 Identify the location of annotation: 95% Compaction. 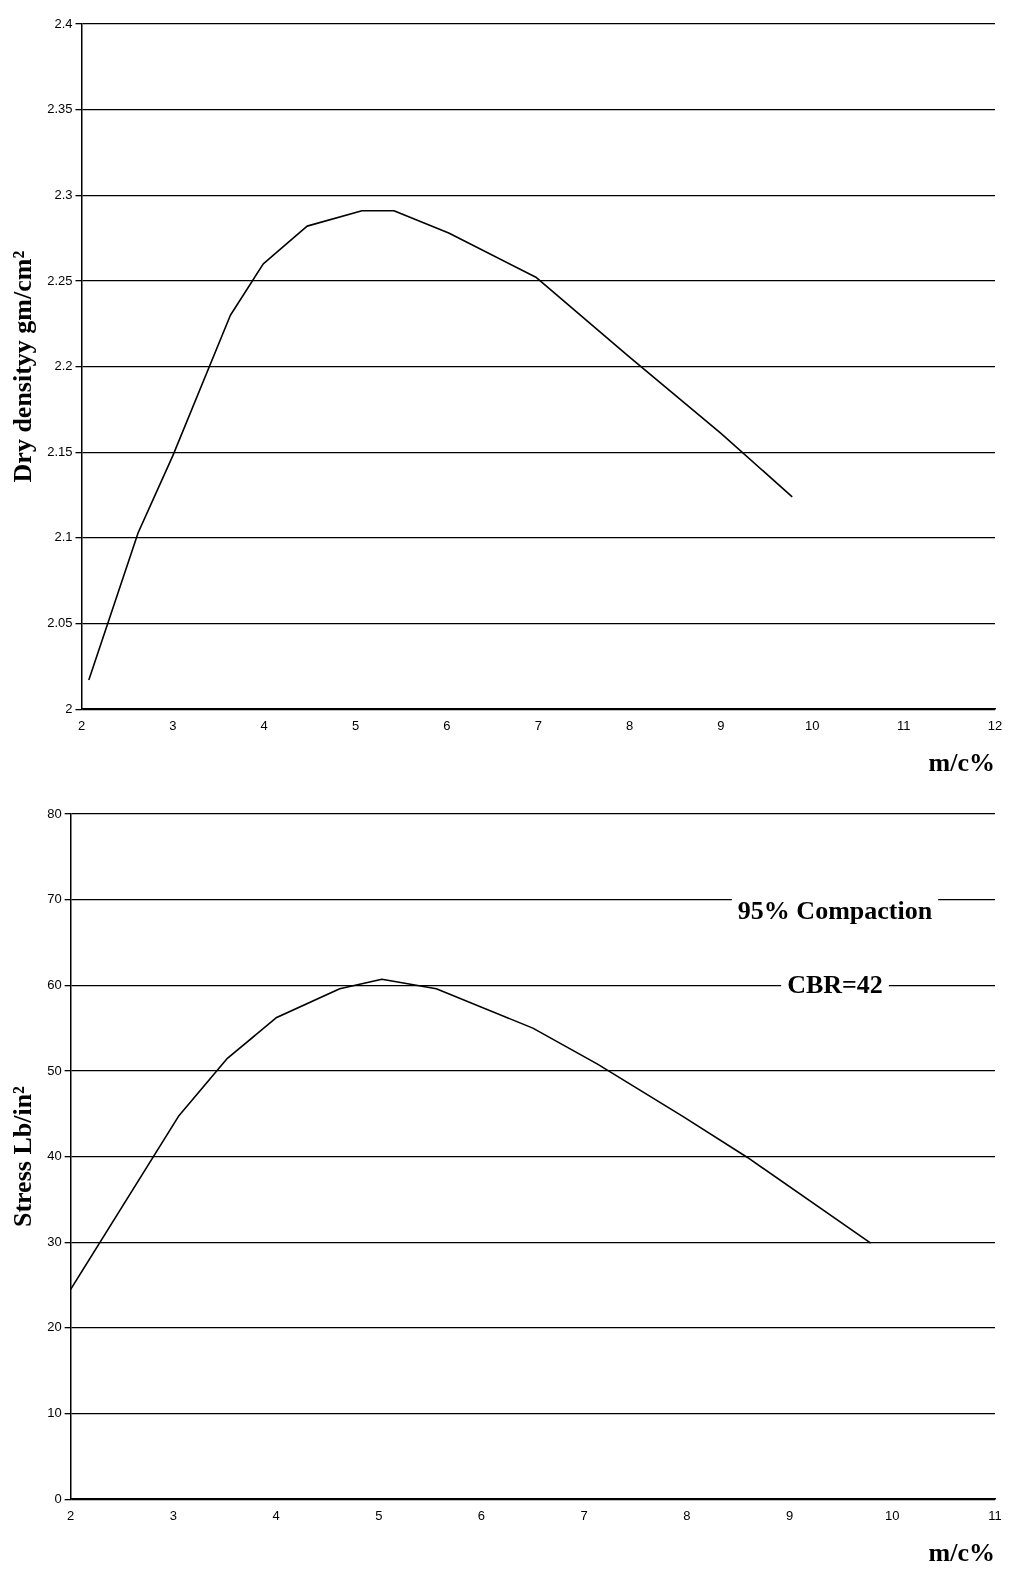
(835, 910).